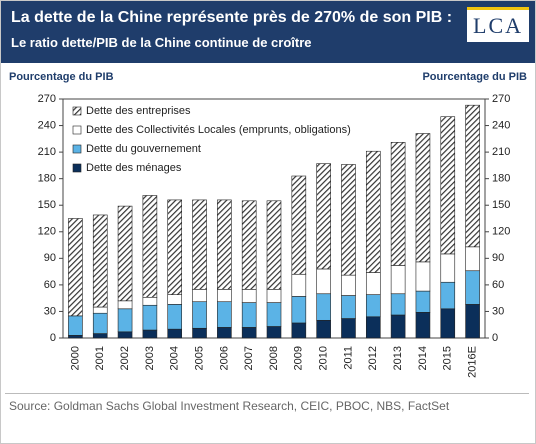 The height and width of the screenshot is (444, 536). I want to click on x-tick-label: 2010, so click(324, 358).